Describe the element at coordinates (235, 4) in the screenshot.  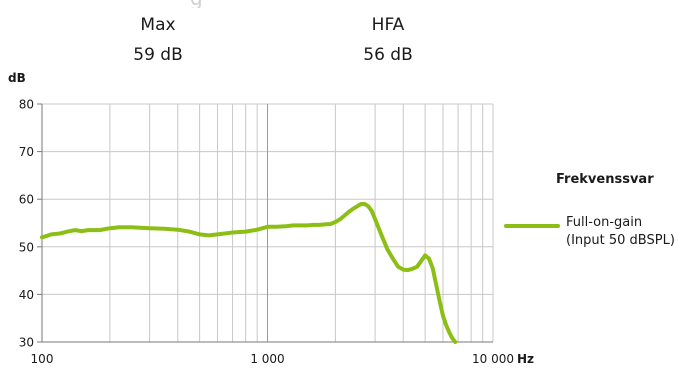
I see `clipped-header-text: g` at that location.